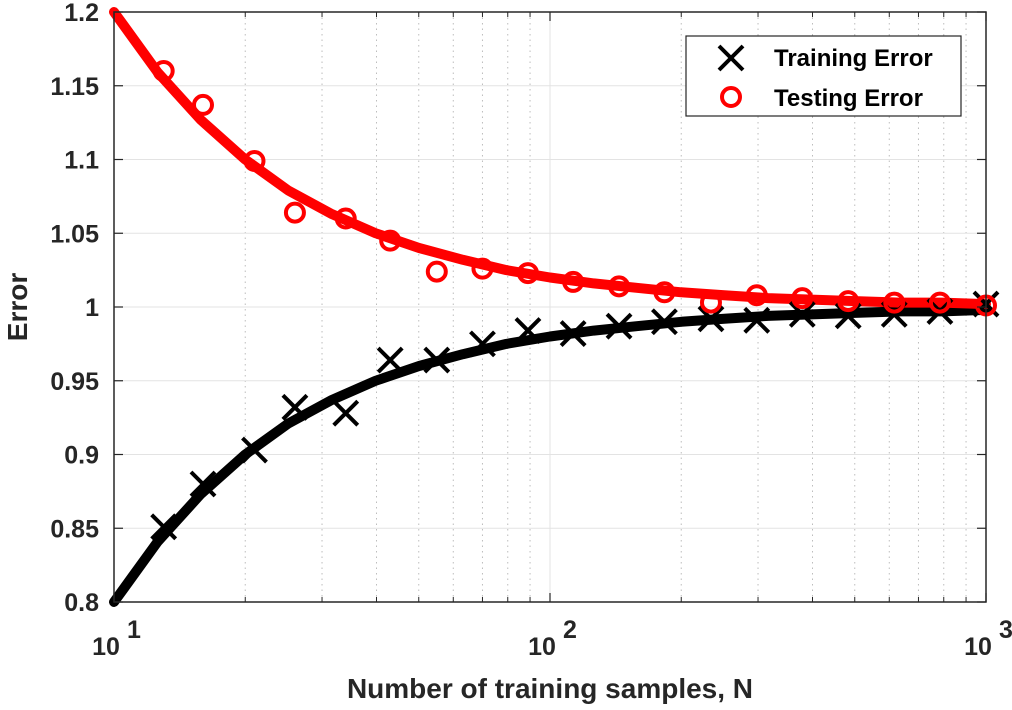 The width and height of the screenshot is (1012, 710). Describe the element at coordinates (848, 98) in the screenshot. I see `legend-label-testing: Testing Error` at that location.